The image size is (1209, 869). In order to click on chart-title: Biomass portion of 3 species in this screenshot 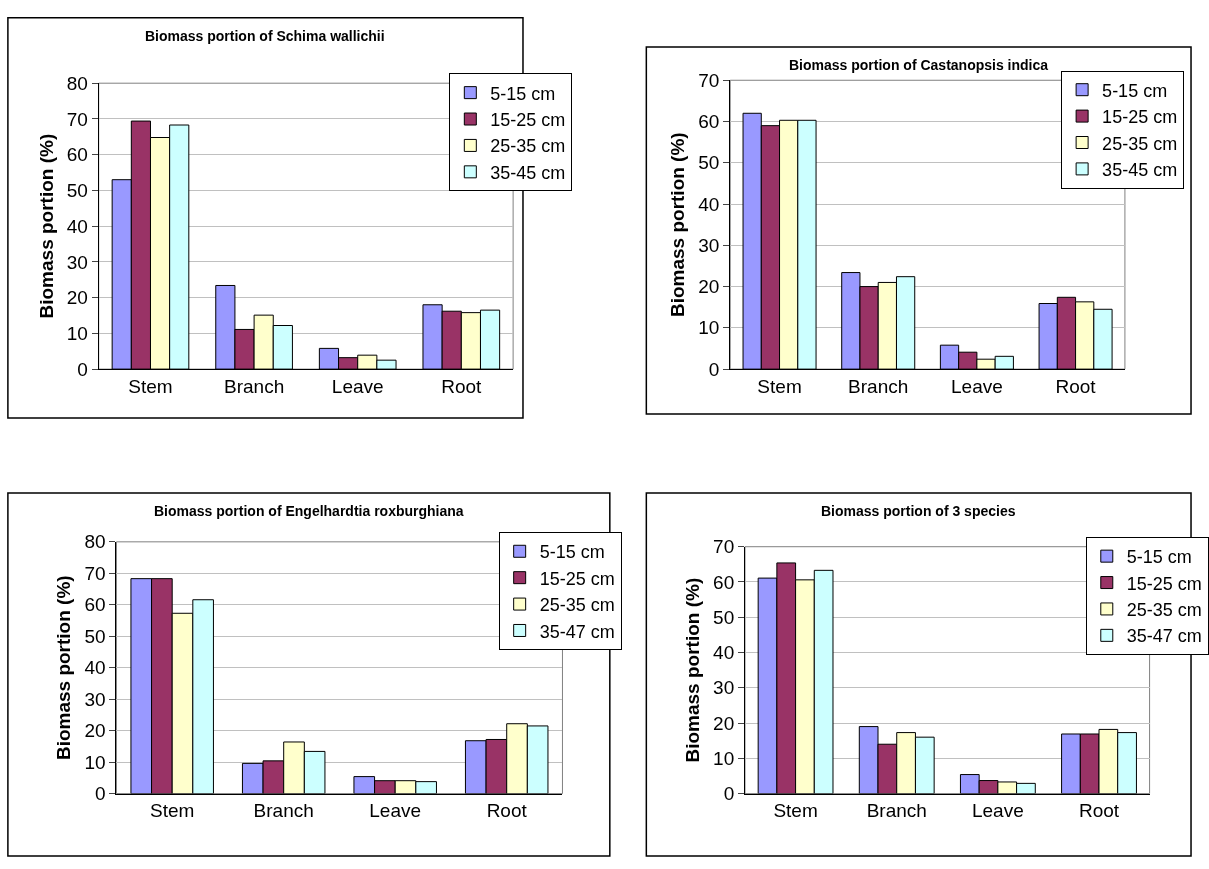, I will do `click(918, 511)`.